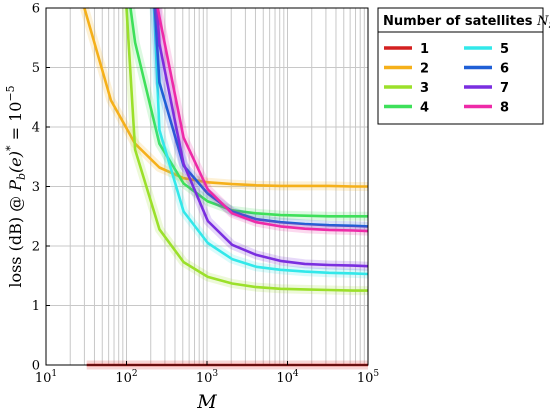  Describe the element at coordinates (36, 306) in the screenshot. I see `y-tick-label: 1` at that location.